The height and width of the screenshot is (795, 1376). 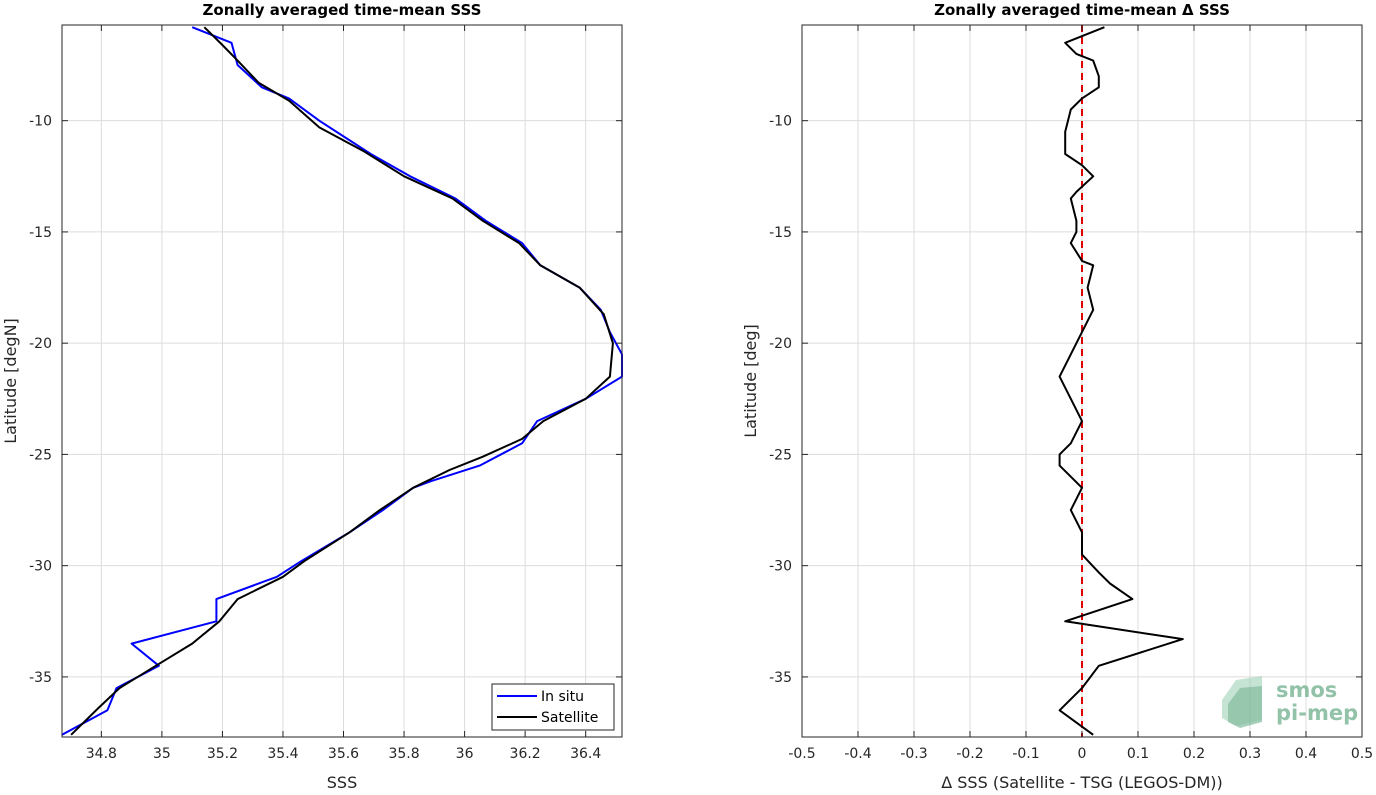 I want to click on sss-x-tick-label: 35.4, so click(x=282, y=754).